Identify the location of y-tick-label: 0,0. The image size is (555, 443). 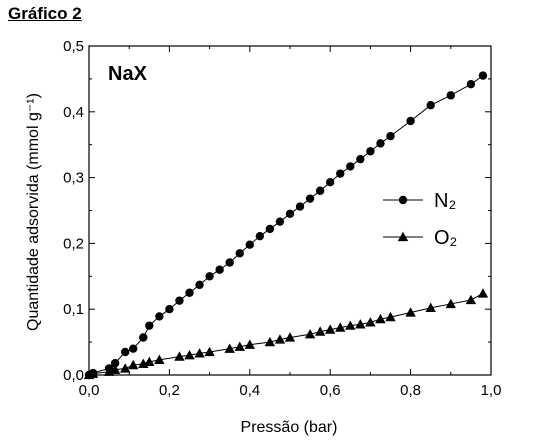
(73, 375).